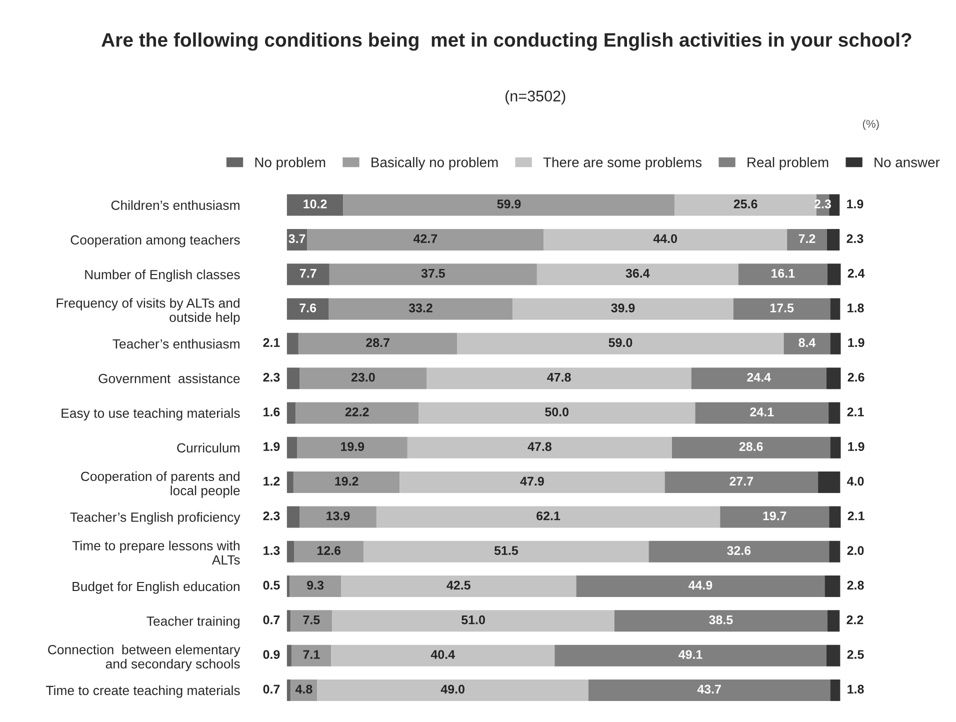 This screenshot has width=956, height=722. I want to click on data-label: 24.4, so click(759, 377).